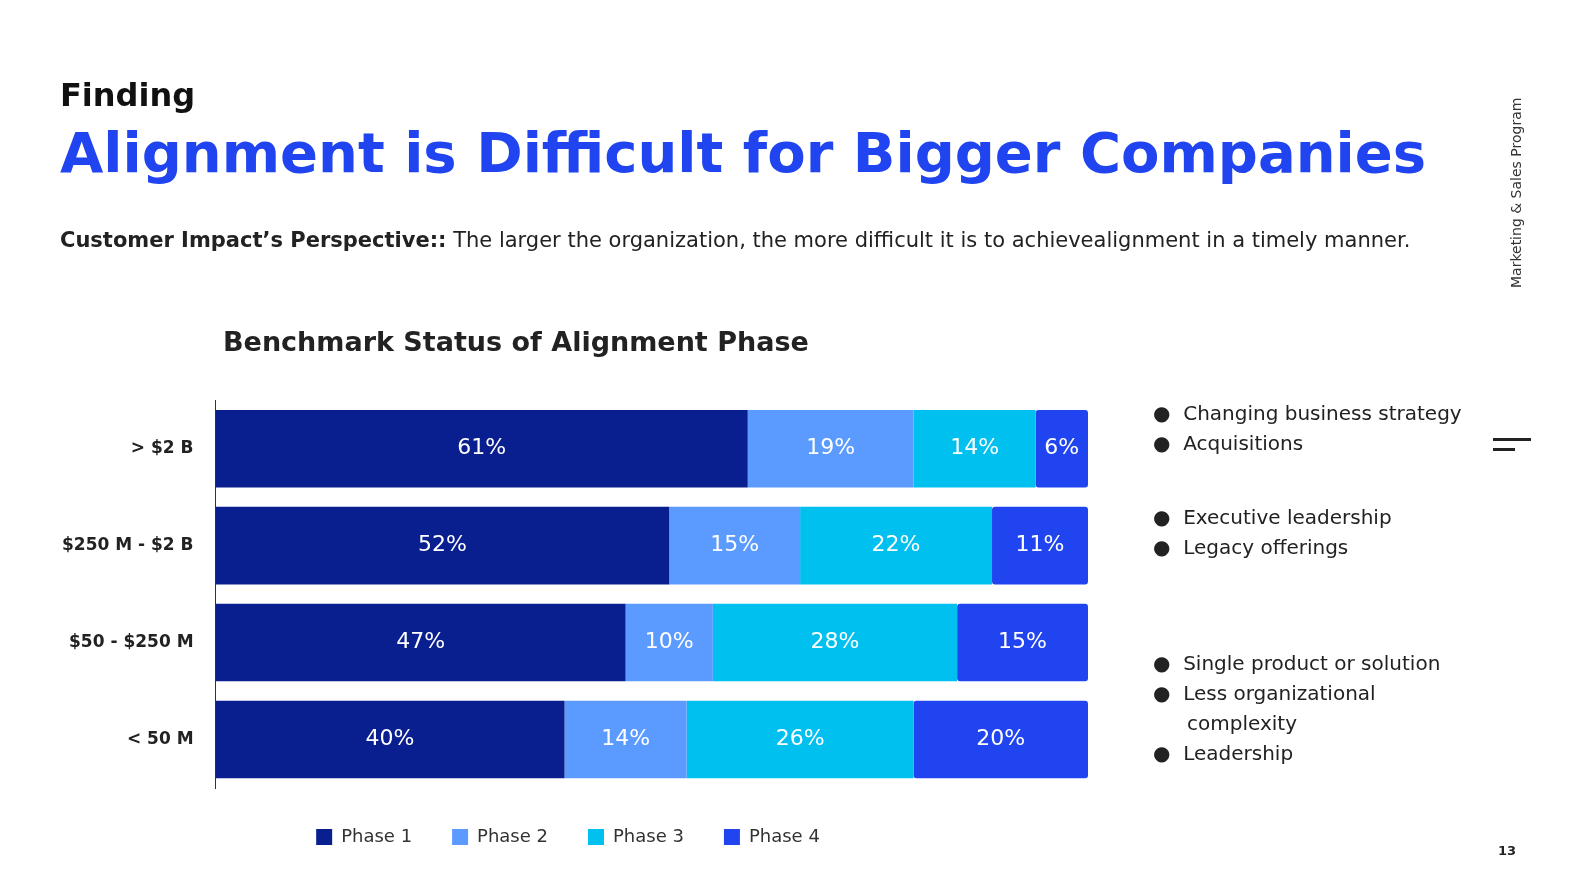 This screenshot has height=891, width=1584. I want to click on text: 13, so click(1507, 850).